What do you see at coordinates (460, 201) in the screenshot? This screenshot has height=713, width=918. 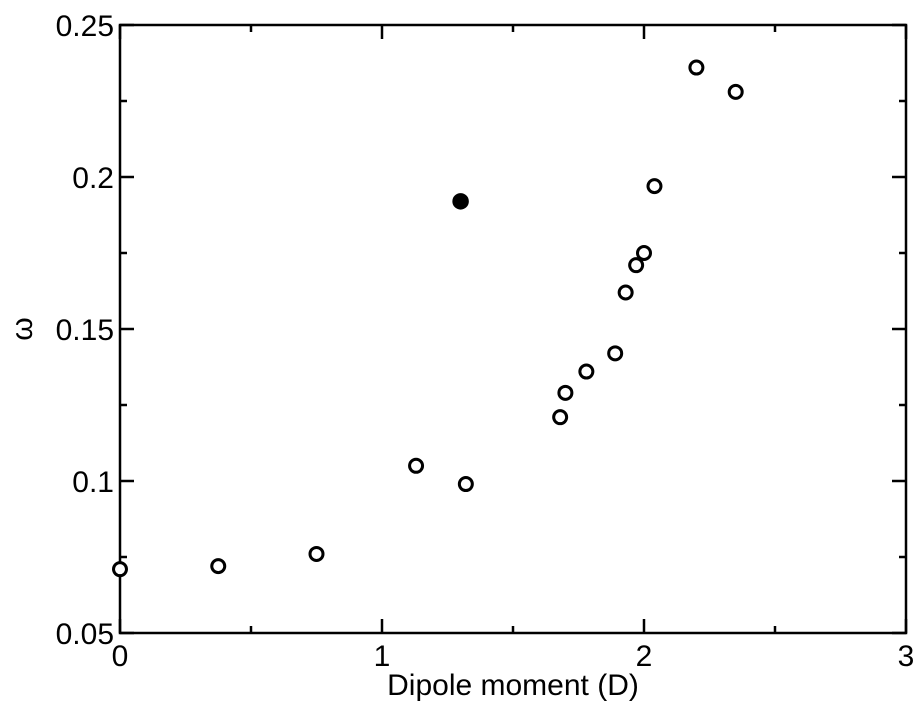 I see `filled-data-point` at bounding box center [460, 201].